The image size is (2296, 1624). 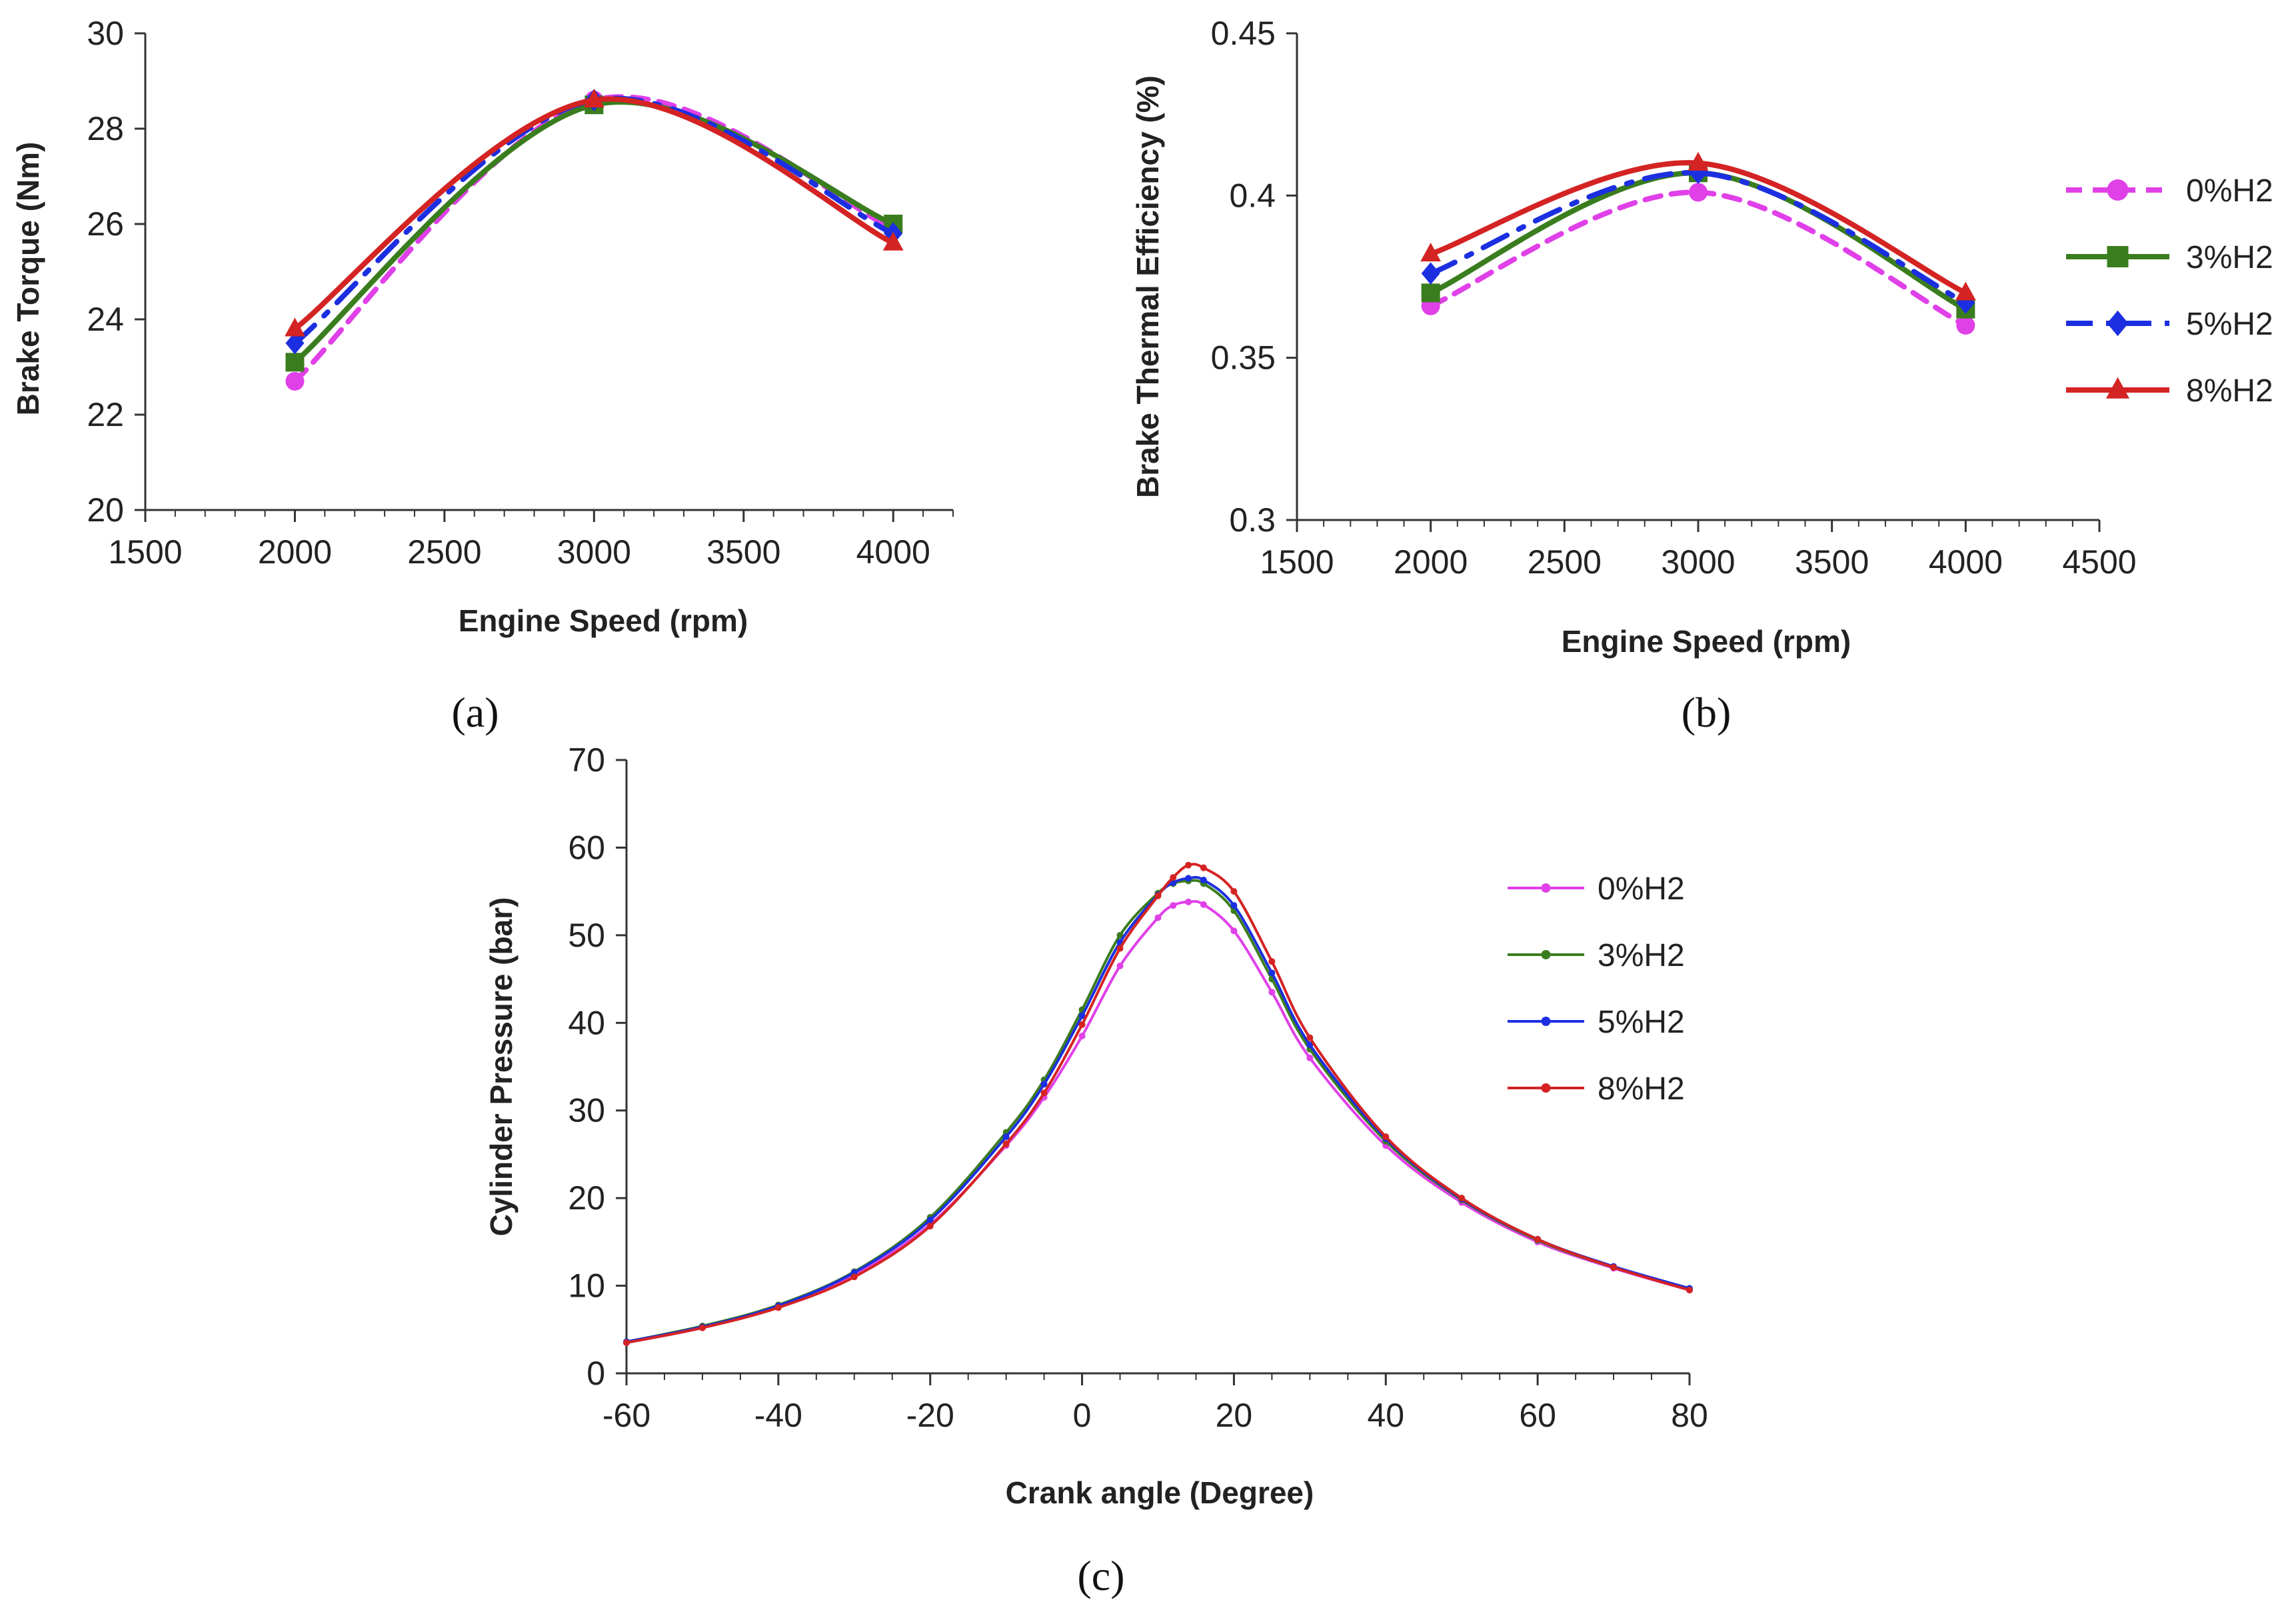 I want to click on chart-a-series, so click(x=595, y=240).